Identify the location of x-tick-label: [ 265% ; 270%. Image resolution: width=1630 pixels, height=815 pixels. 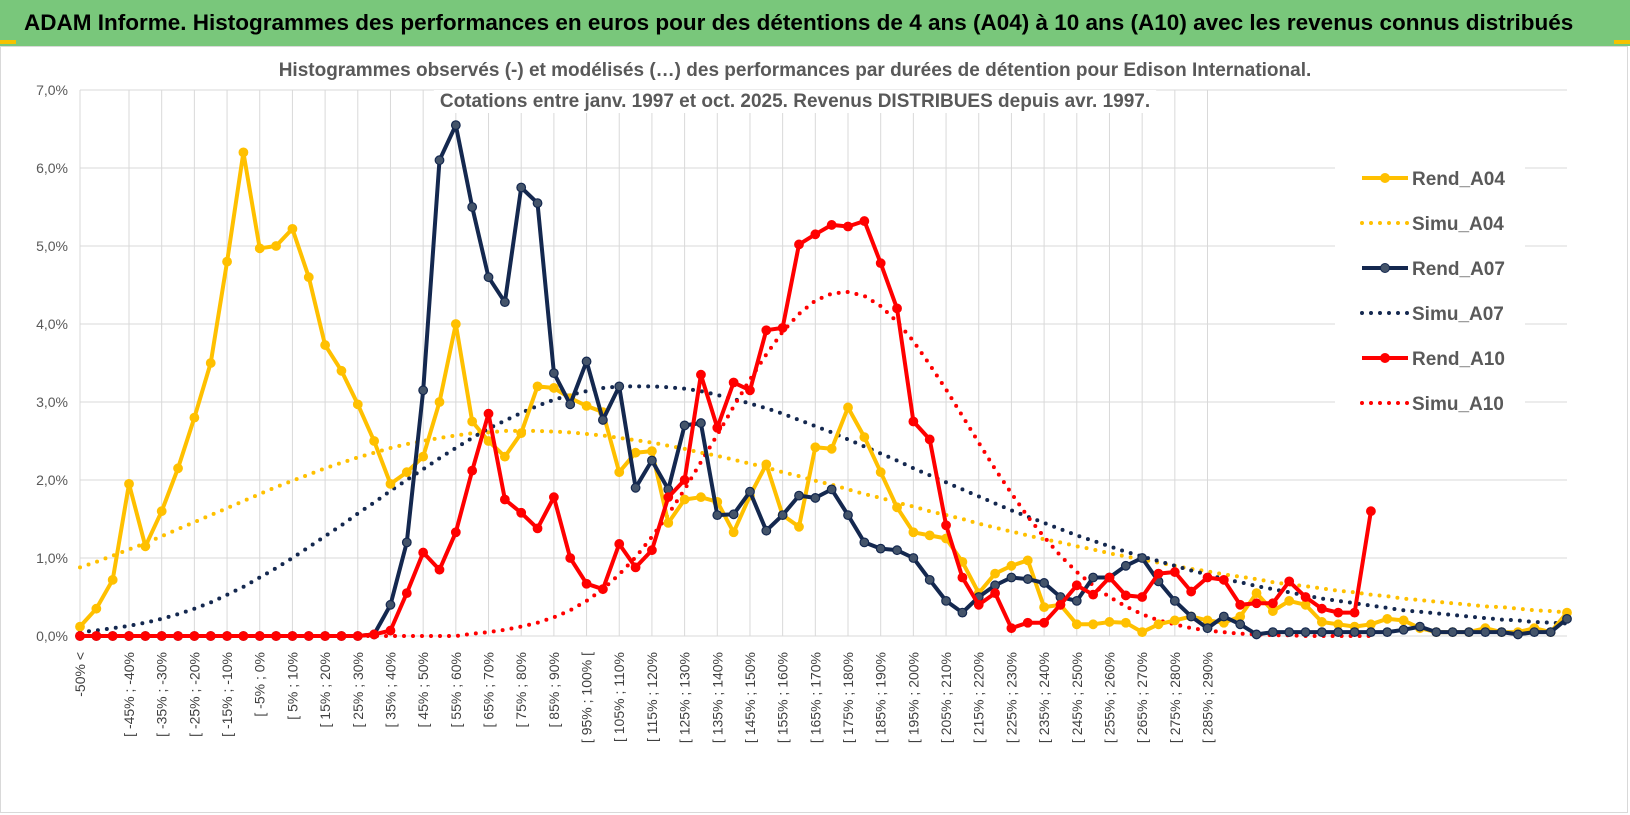
(1142, 697).